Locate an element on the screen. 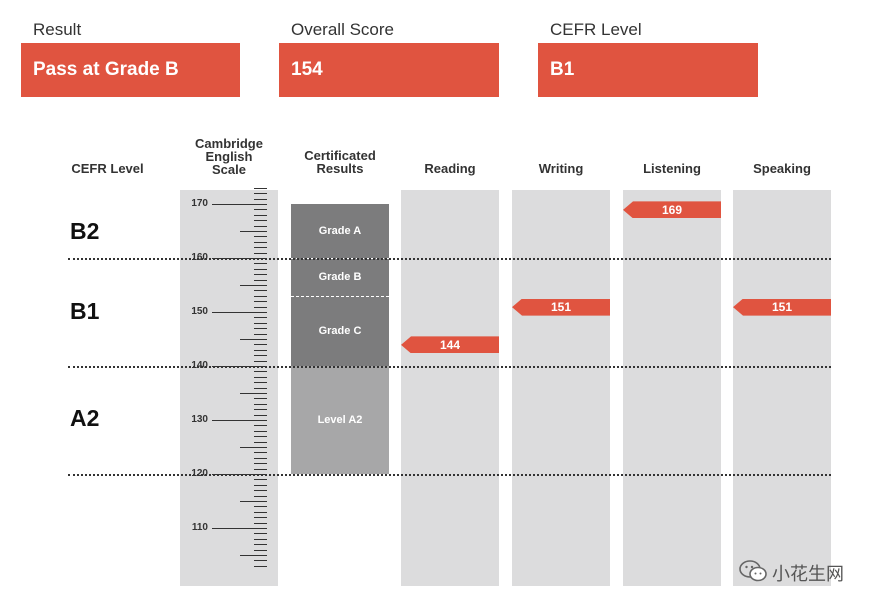  tick-label-110: 110 is located at coordinates (199, 527).